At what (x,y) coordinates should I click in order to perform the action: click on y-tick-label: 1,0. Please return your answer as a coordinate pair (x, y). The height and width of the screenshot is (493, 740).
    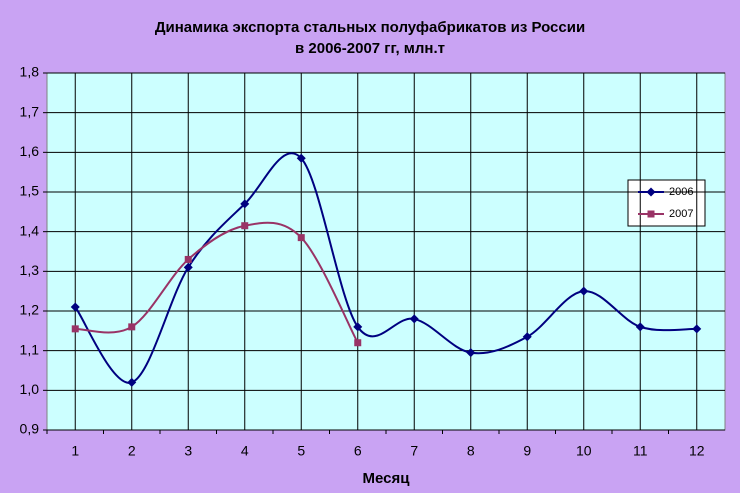
    Looking at the image, I should click on (30, 389).